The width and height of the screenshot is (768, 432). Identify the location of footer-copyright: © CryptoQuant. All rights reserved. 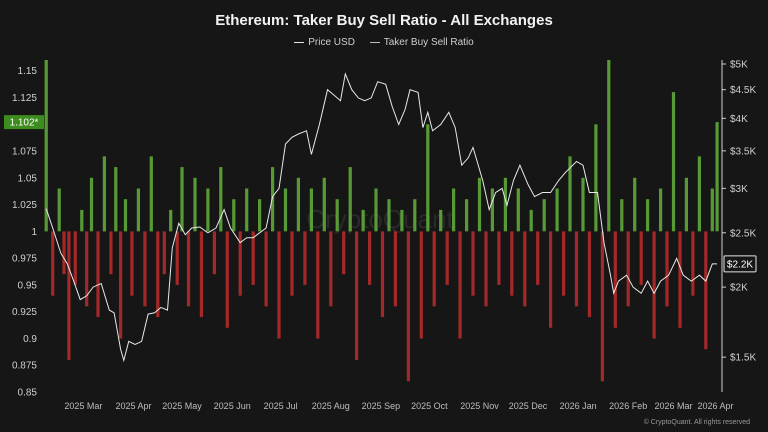
(697, 422).